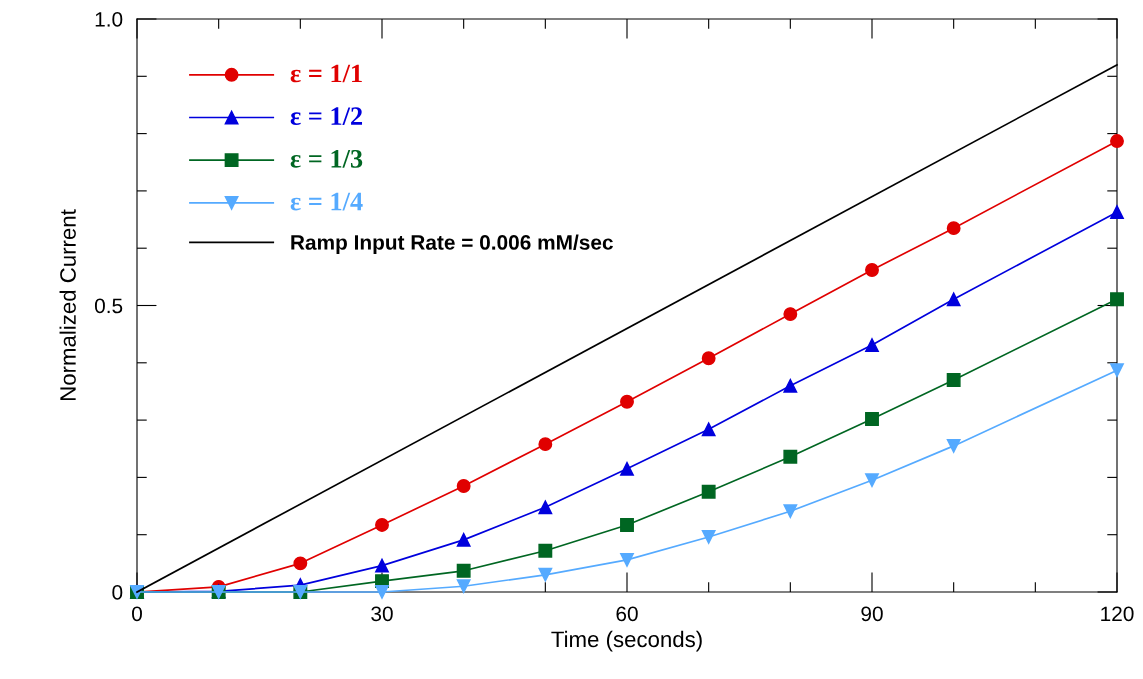  What do you see at coordinates (117, 592) in the screenshot?
I see `y-tick-label: 0` at bounding box center [117, 592].